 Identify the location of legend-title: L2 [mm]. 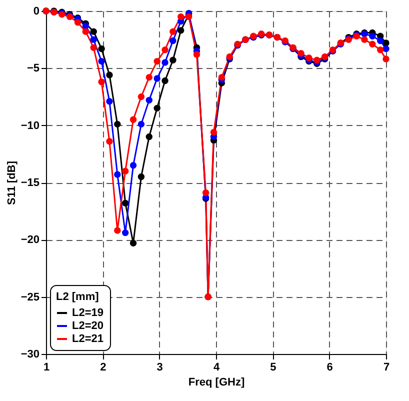
(78, 297).